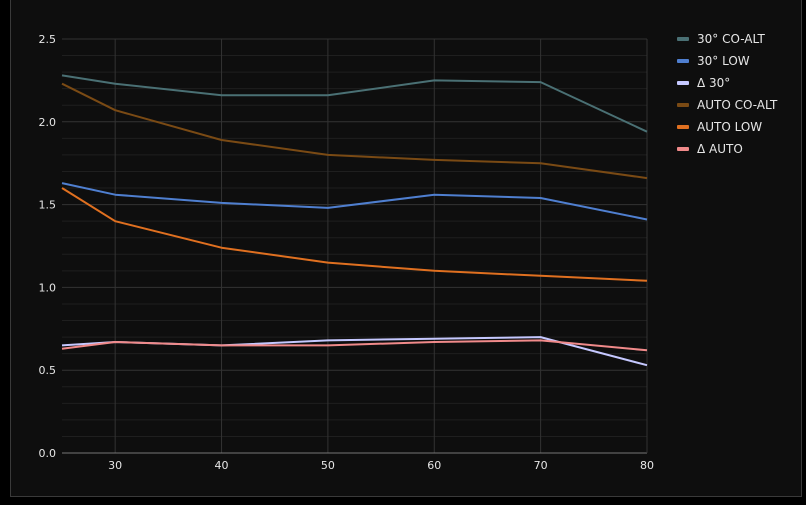  I want to click on y-tick-label: 0.0, so click(48, 453).